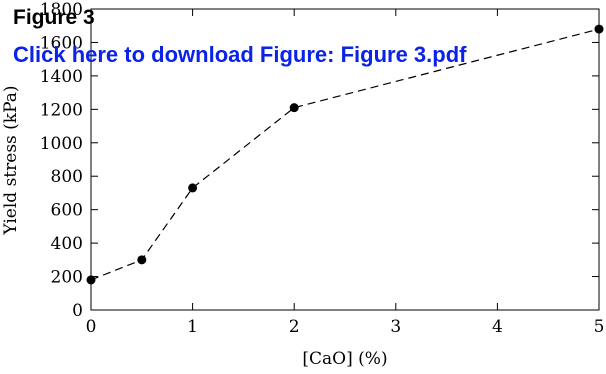 This screenshot has width=606, height=374. What do you see at coordinates (61, 43) in the screenshot?
I see `y-tick-label: 1600` at bounding box center [61, 43].